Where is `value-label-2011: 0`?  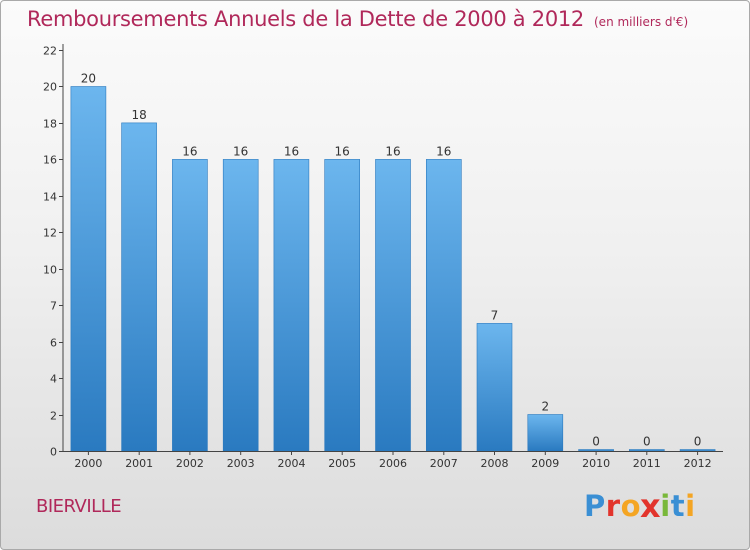
value-label-2011: 0 is located at coordinates (647, 442).